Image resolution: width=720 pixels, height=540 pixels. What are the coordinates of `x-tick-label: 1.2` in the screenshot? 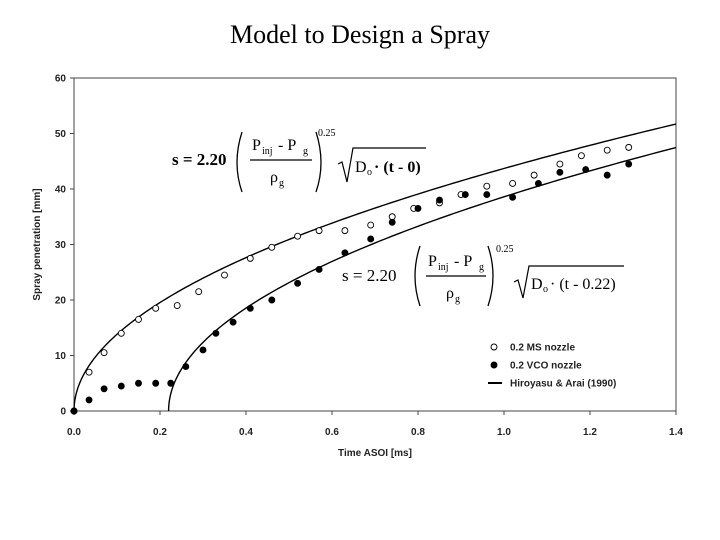 It's located at (590, 432).